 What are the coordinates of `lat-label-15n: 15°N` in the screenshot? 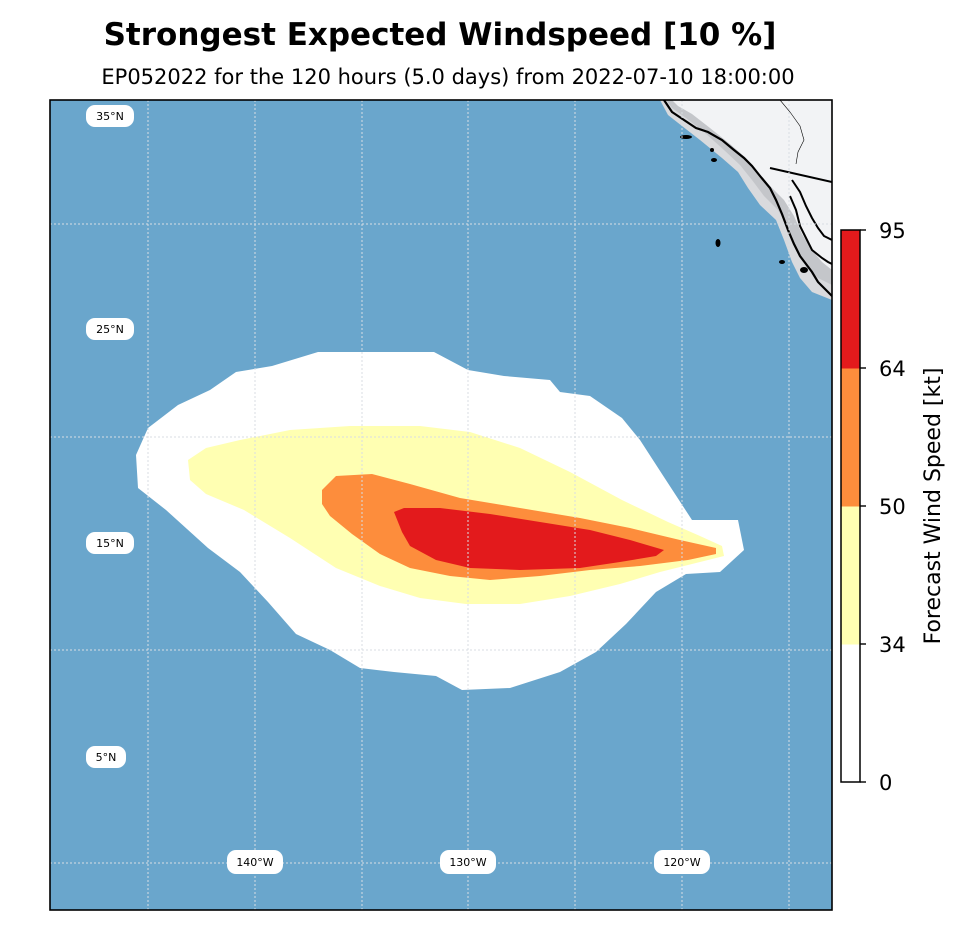 It's located at (110, 543).